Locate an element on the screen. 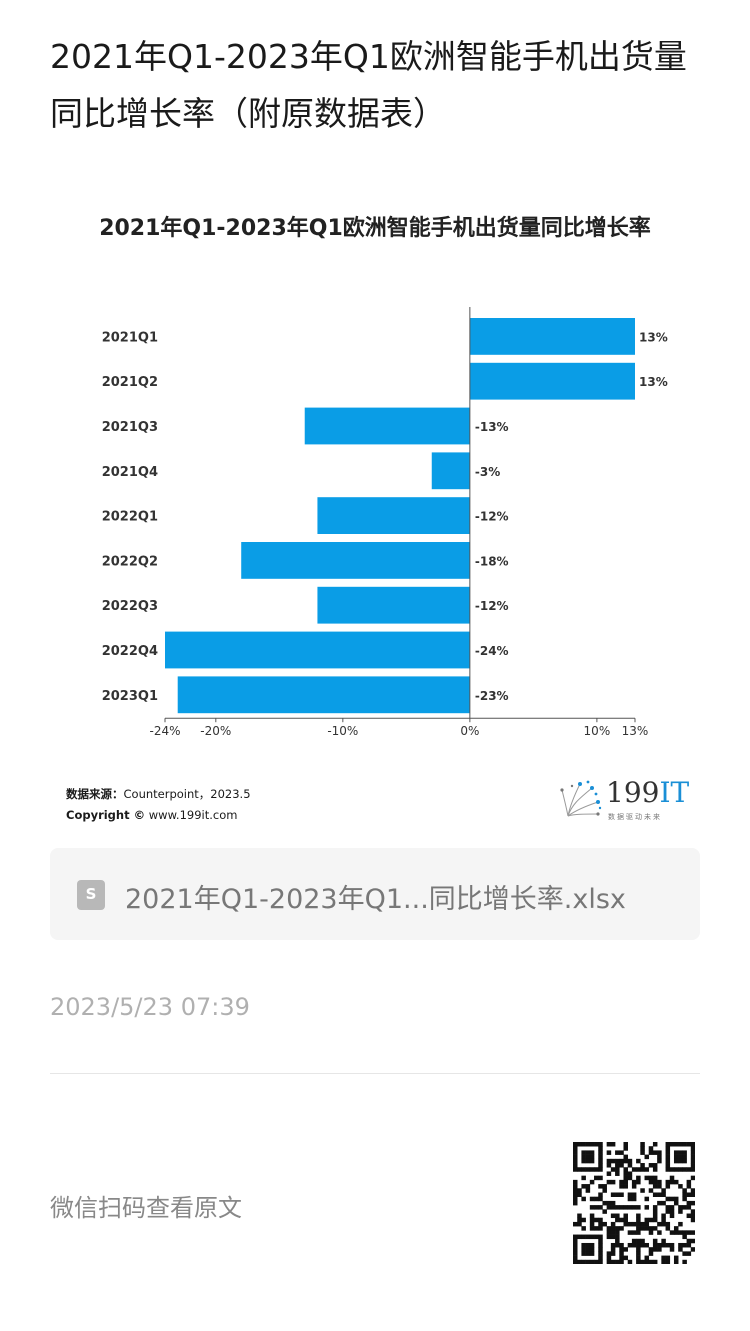  category-label-2023Q1: 2023Q1 is located at coordinates (130, 696).